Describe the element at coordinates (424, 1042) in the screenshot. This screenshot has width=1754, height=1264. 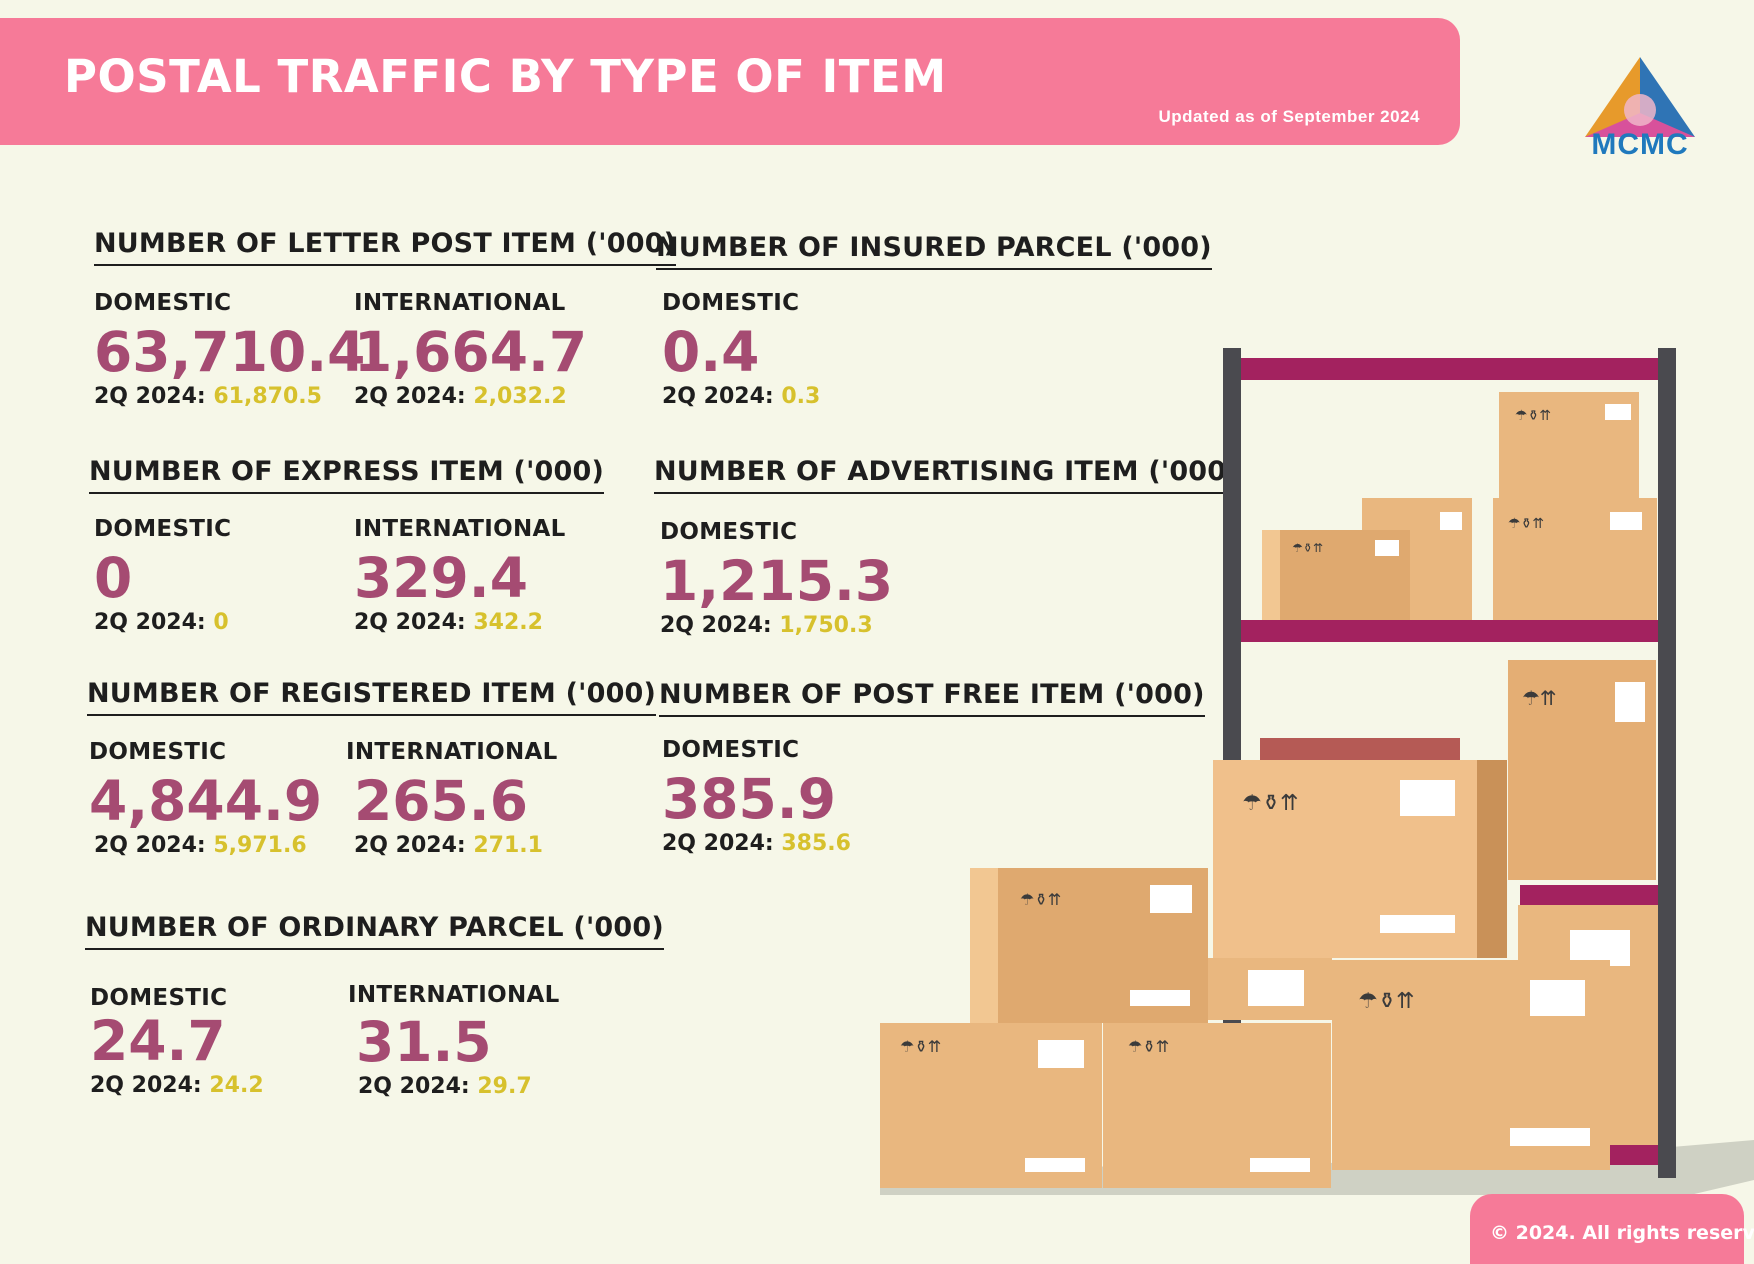
I see `stat-value: 31.5` at that location.